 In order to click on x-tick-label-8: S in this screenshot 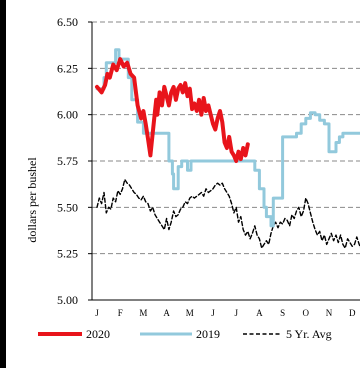, I will do `click(282, 313)`.